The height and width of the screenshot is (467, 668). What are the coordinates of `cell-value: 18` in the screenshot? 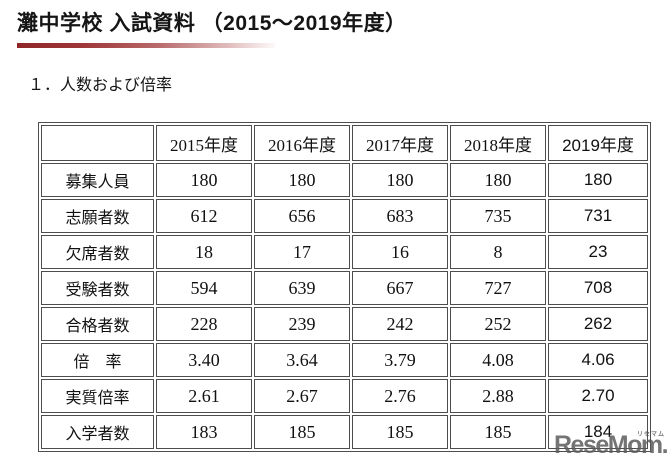 It's located at (204, 252).